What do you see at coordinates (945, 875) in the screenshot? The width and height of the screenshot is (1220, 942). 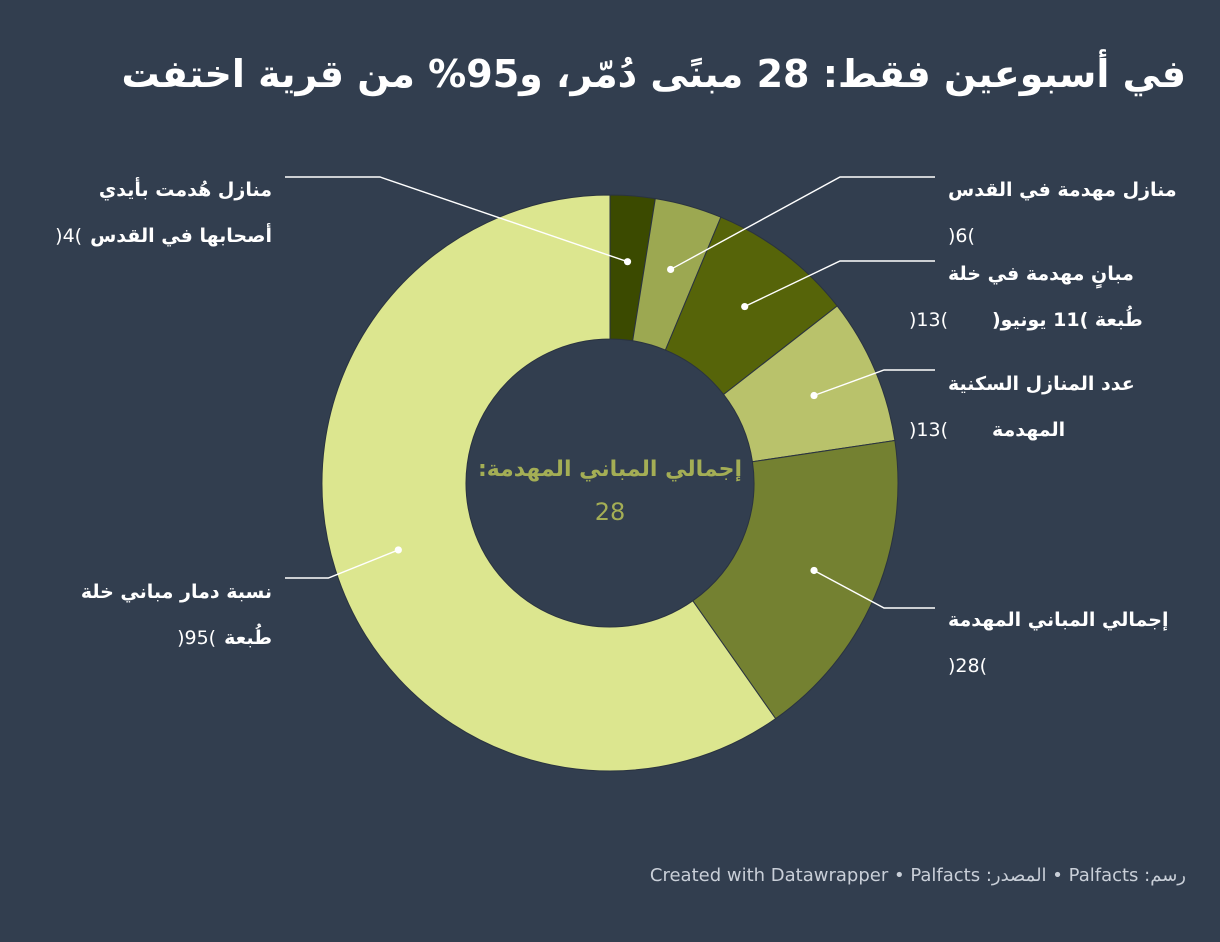 I see `source-value: Palfacts` at bounding box center [945, 875].